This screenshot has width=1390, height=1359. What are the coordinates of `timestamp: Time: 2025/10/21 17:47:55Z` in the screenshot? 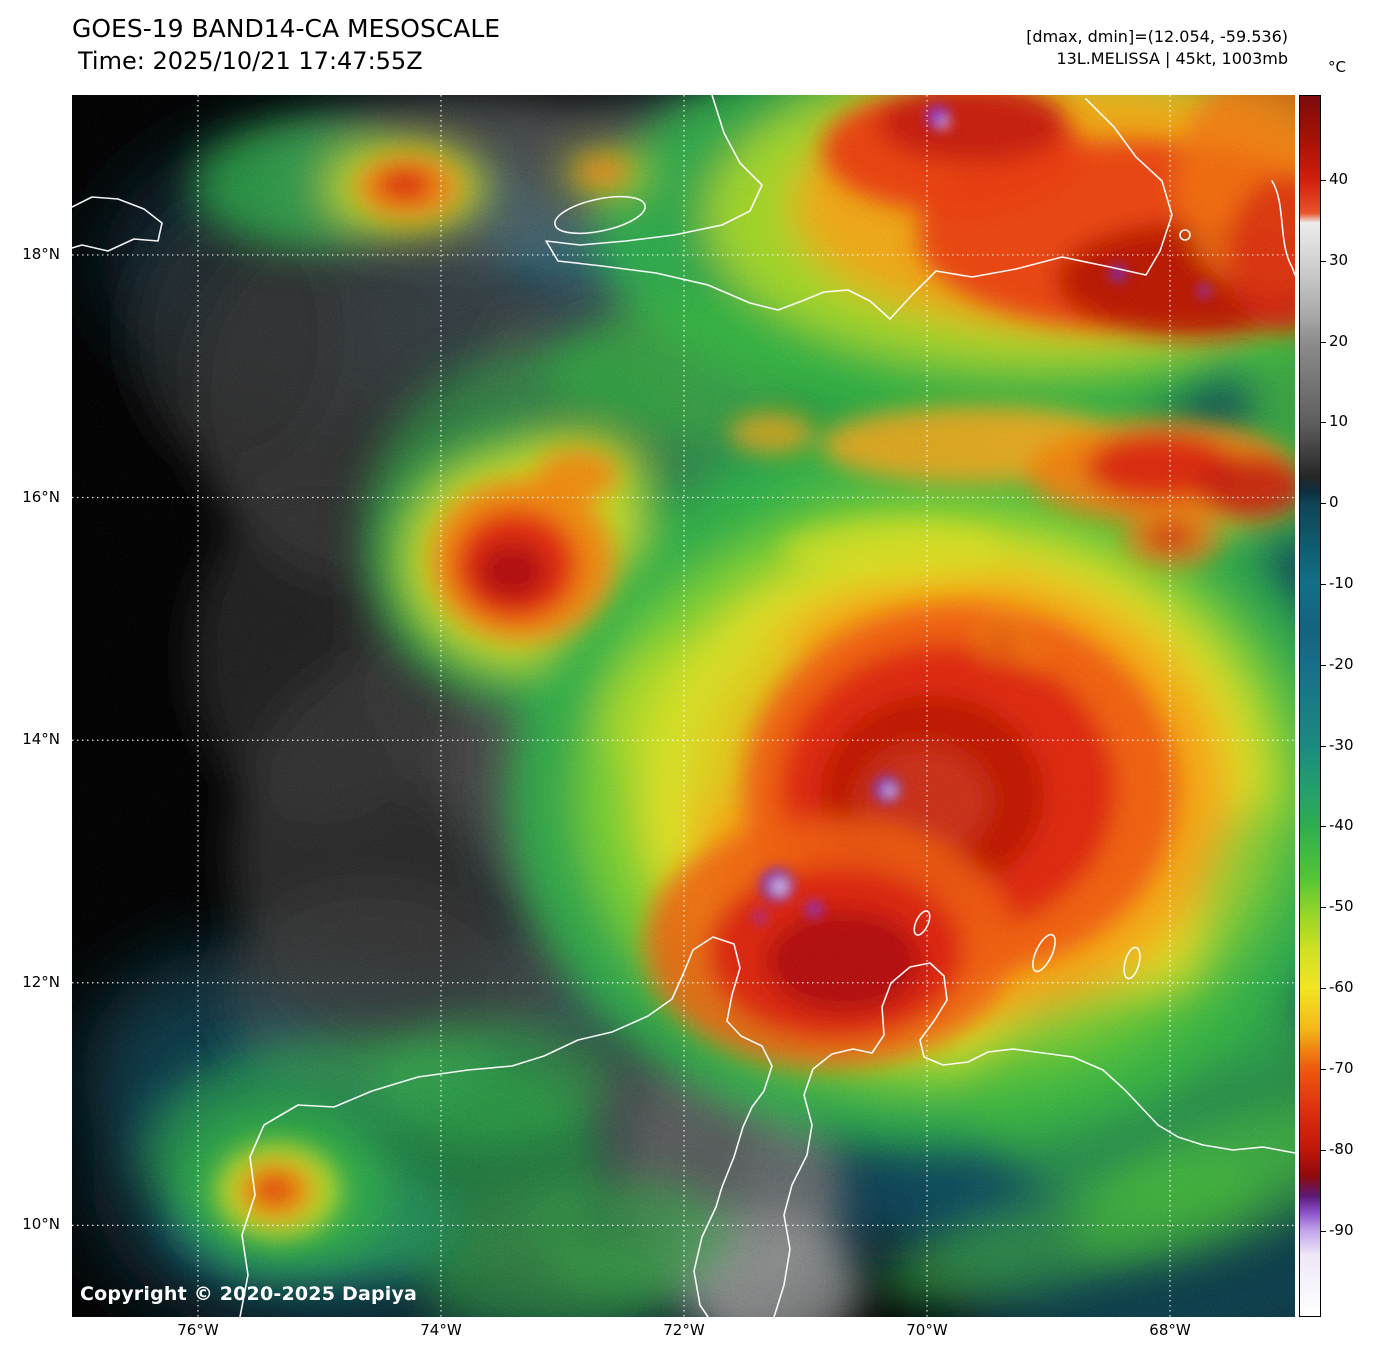 It's located at (250, 61).